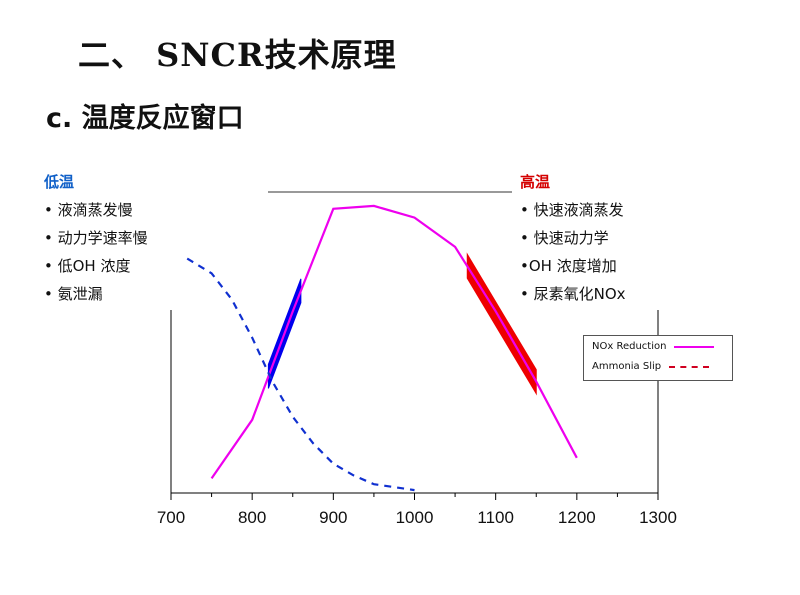 The width and height of the screenshot is (800, 595). What do you see at coordinates (564, 238) in the screenshot?
I see `high-temp-item: • 快速动力学` at bounding box center [564, 238].